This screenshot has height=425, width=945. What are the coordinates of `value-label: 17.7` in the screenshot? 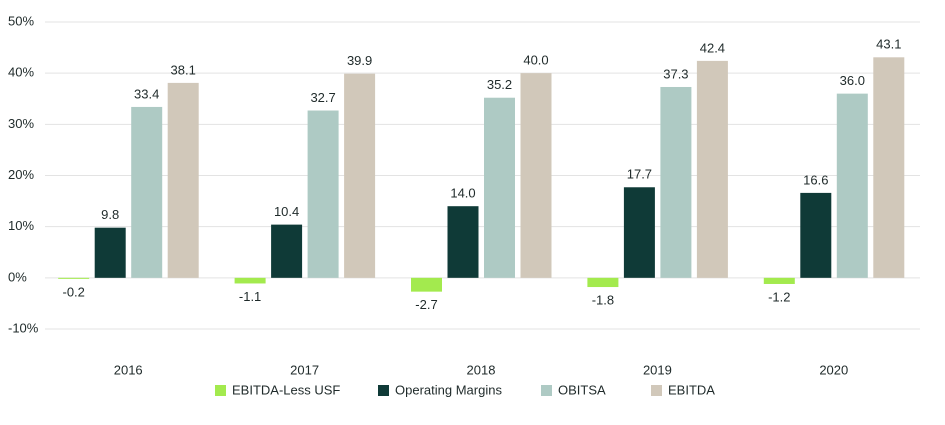 It's located at (639, 174).